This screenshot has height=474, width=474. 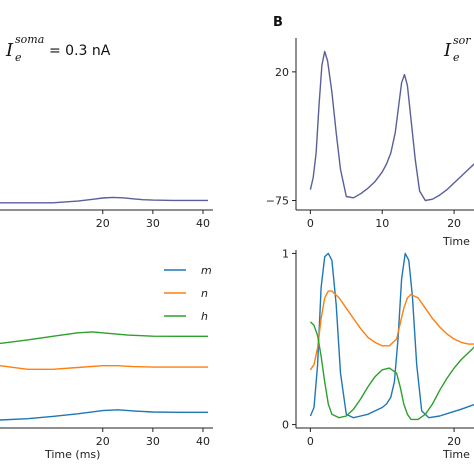 I want to click on annotation-a: I e soma = 0.3 nA, so click(x=58, y=48).